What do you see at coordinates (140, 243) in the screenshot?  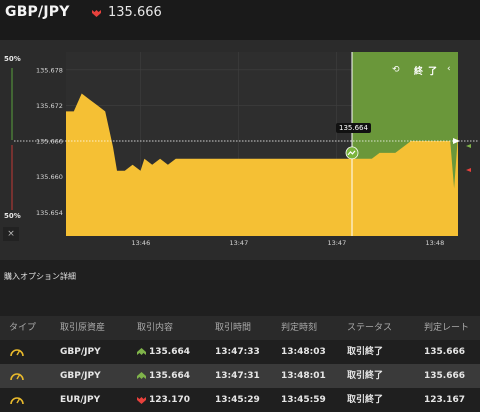 I see `x-tick-label: 13:46` at bounding box center [140, 243].